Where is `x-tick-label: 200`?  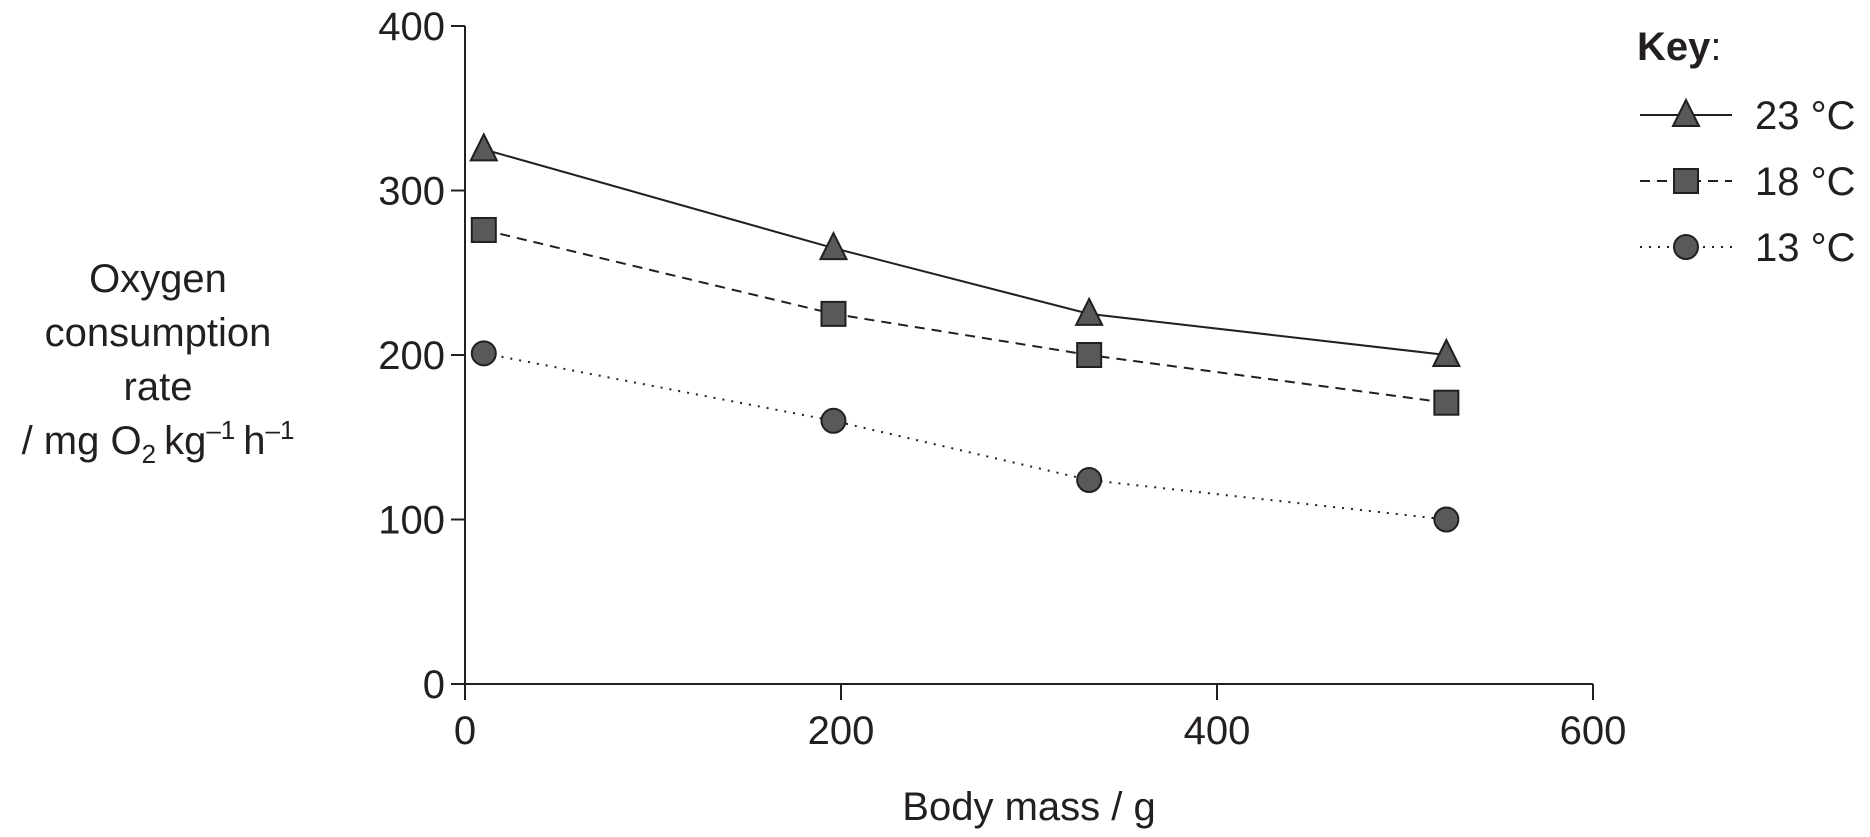
x-tick-label: 200 is located at coordinates (841, 731).